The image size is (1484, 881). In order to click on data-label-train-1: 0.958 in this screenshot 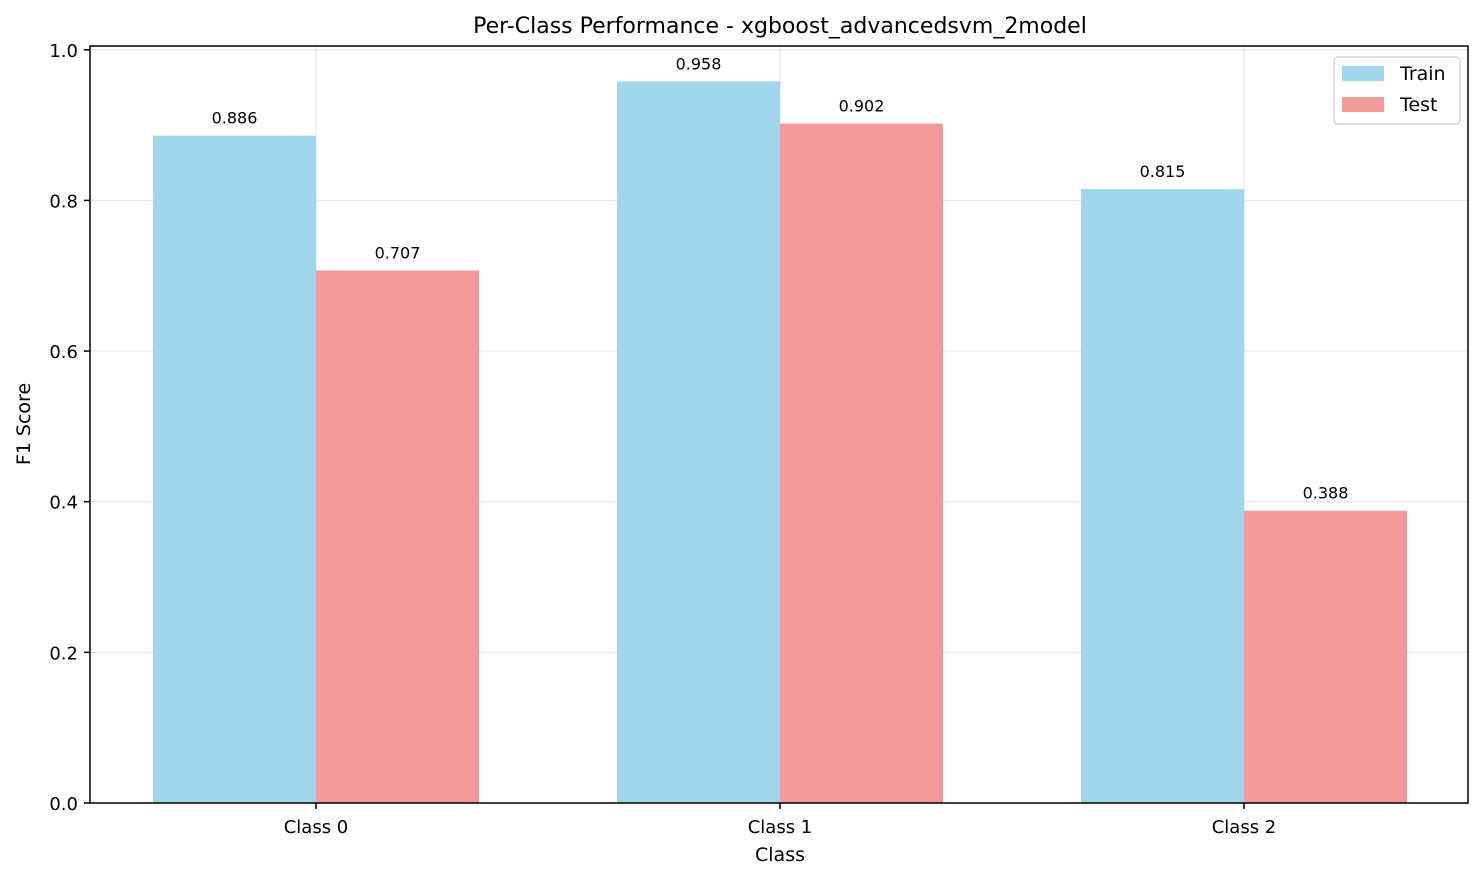, I will do `click(699, 63)`.